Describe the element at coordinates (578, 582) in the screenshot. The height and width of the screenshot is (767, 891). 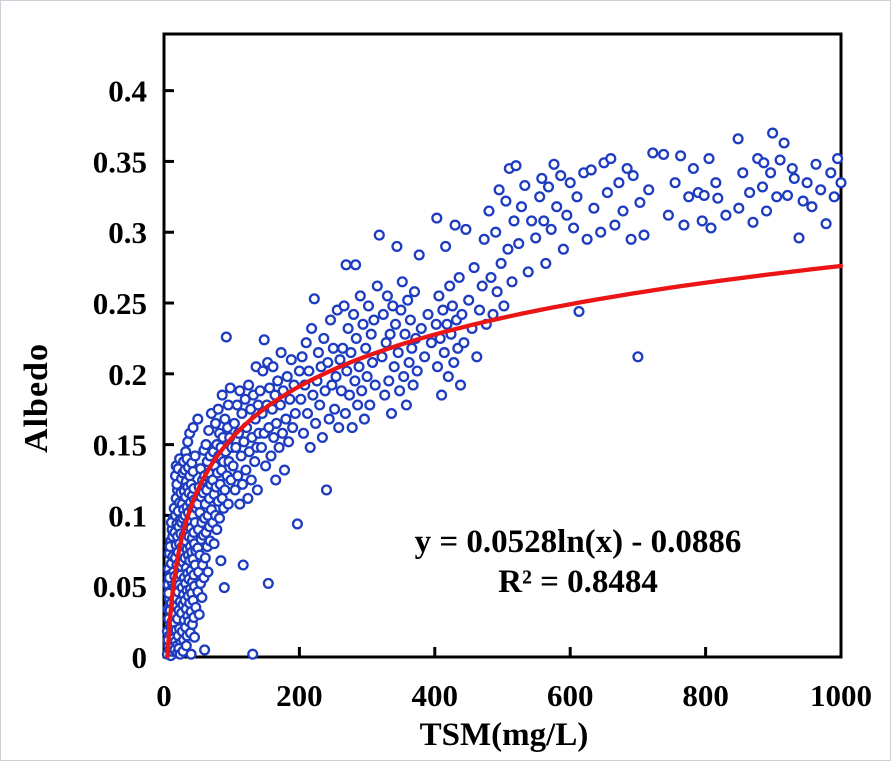
I see `r-squared-text: R² = 0.8484` at that location.